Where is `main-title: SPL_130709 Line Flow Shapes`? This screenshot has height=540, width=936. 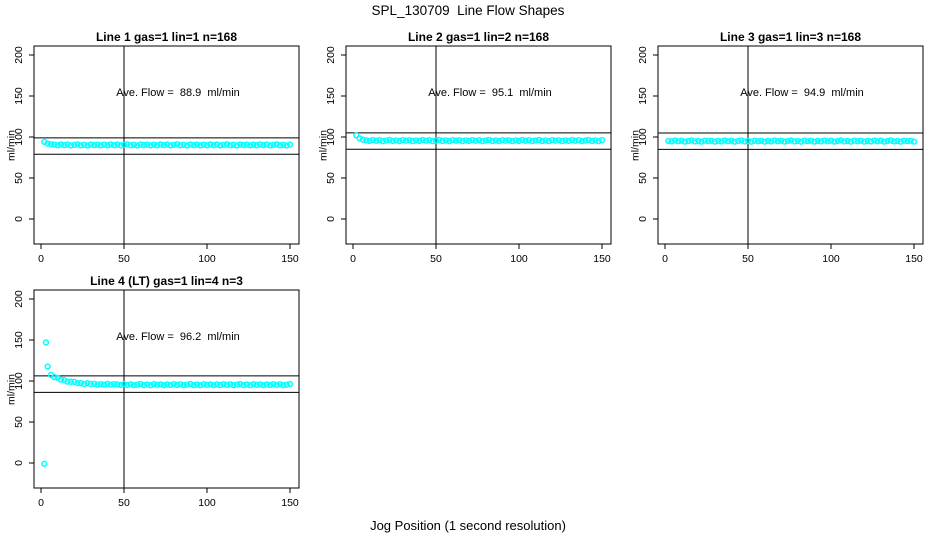 main-title: SPL_130709 Line Flow Shapes is located at coordinates (468, 10).